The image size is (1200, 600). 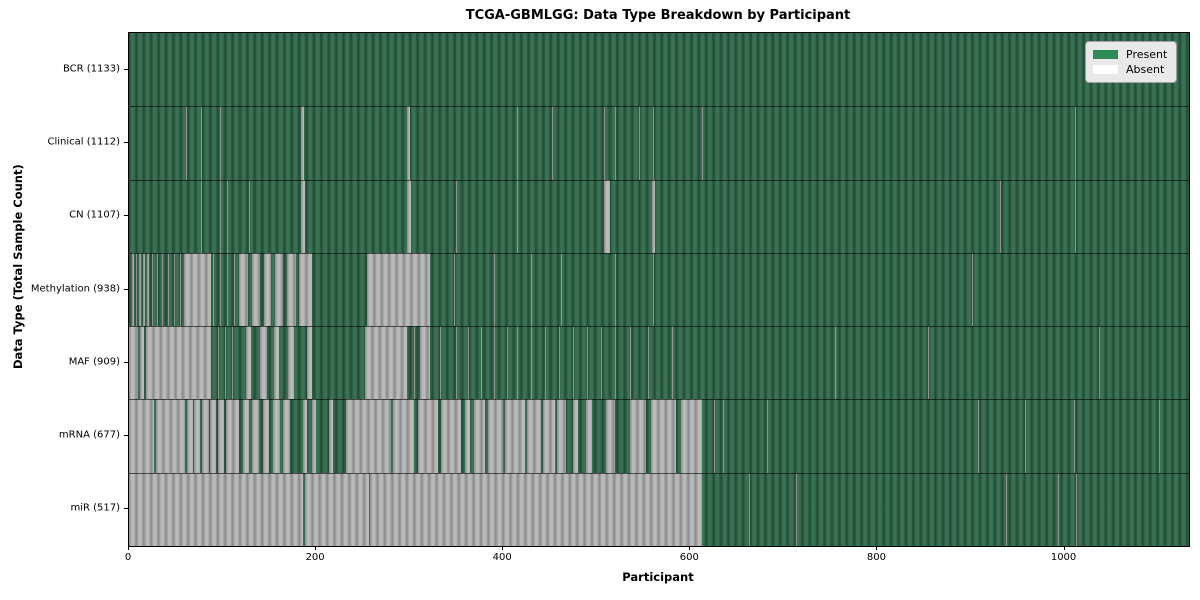 I want to click on y-tick-label: Clinical (1112), so click(x=84, y=142).